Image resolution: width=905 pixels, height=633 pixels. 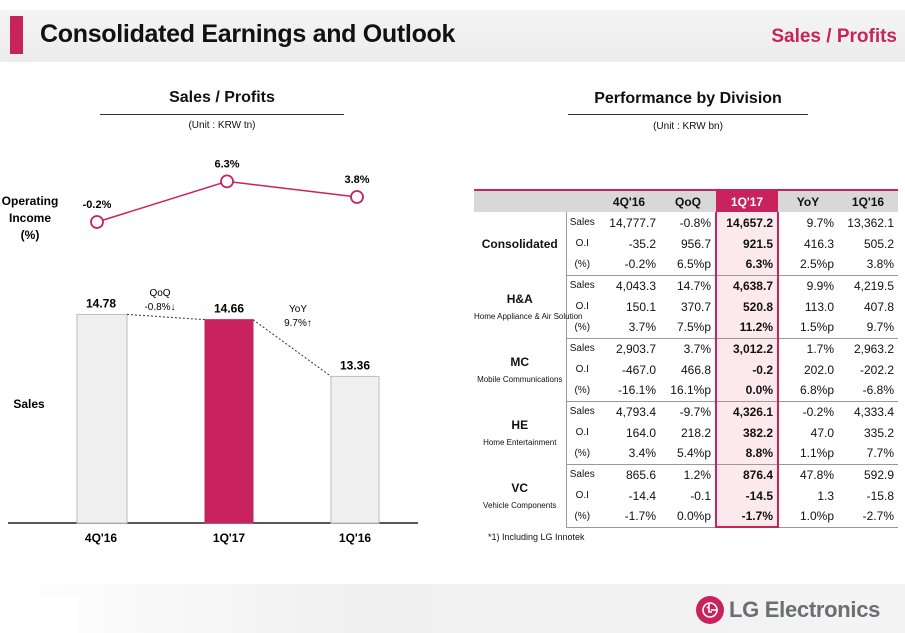 I want to click on value-cell: 1.0%p, so click(x=808, y=517).